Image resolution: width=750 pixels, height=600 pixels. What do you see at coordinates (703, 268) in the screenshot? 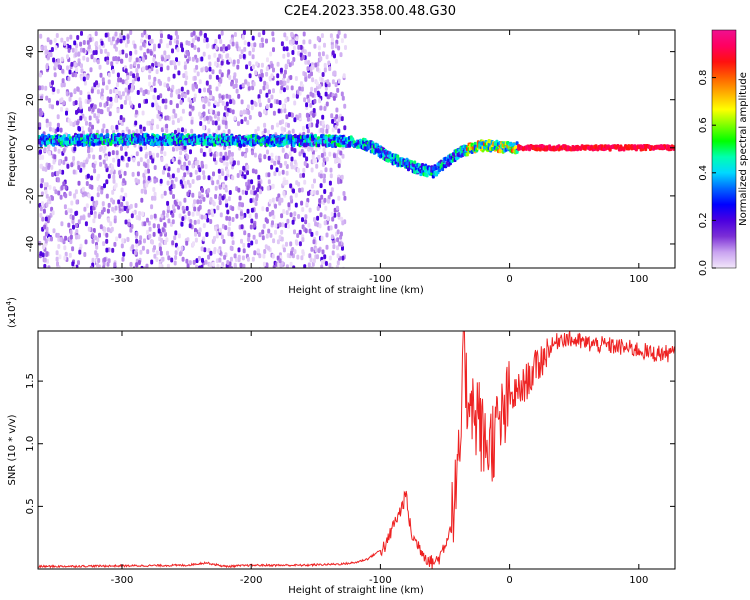
I see `colorbar-tick-label: 0.0` at bounding box center [703, 268].